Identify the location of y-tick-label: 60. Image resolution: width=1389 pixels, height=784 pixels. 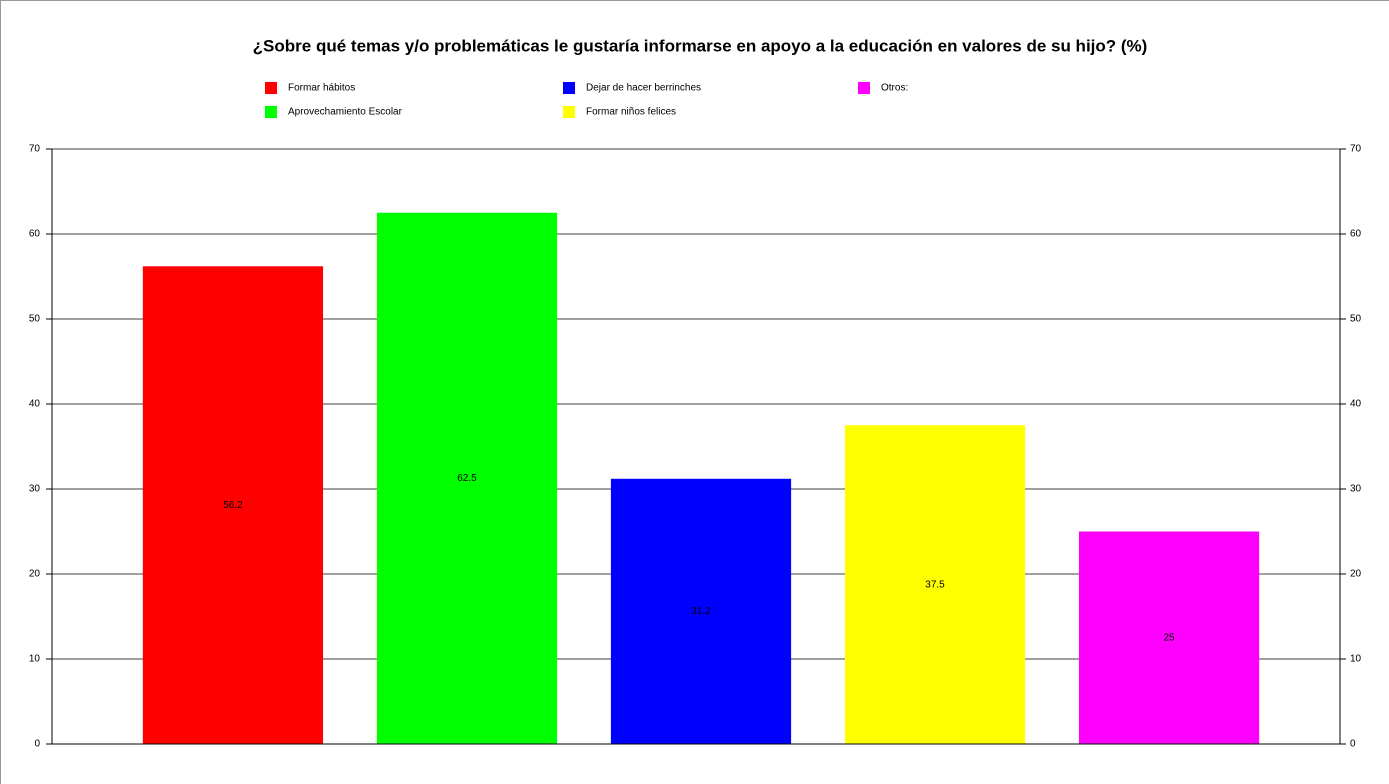
(35, 234).